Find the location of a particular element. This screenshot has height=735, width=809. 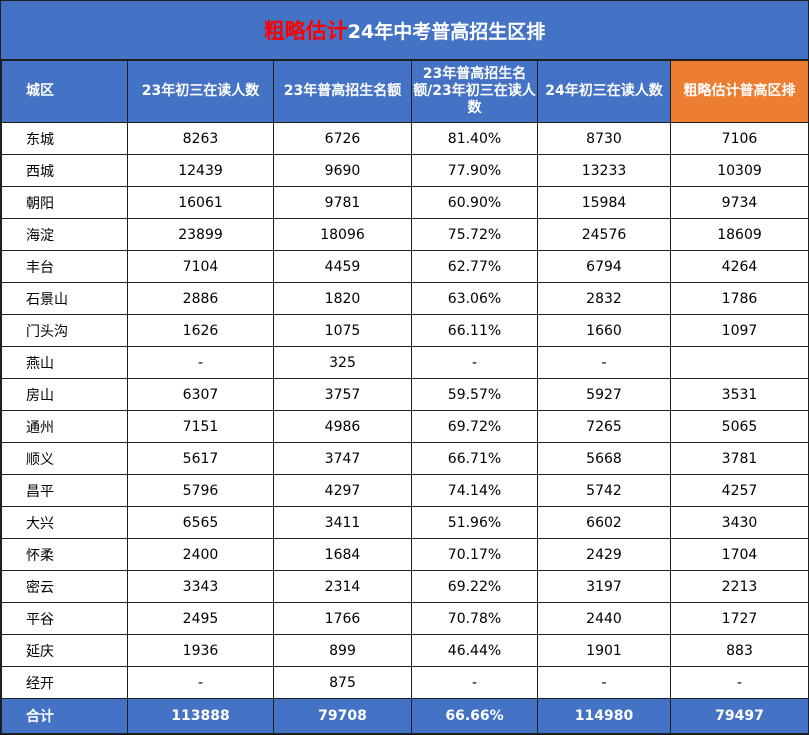

students-24-cell: 24576 is located at coordinates (604, 234).